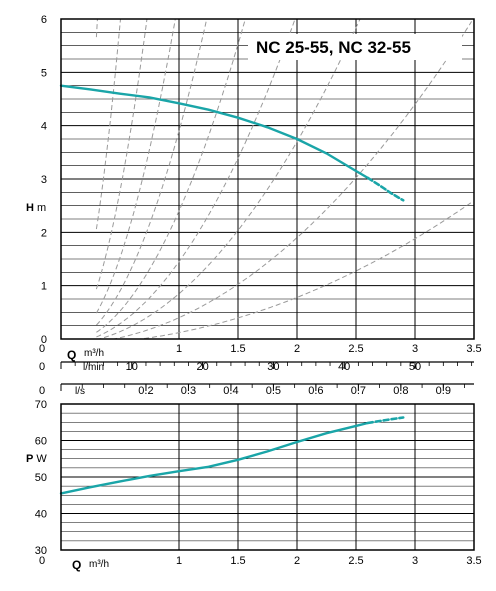 The image size is (496, 591). What do you see at coordinates (333, 47) in the screenshot?
I see `chart-title: NC 25-55, NC 32-55` at bounding box center [333, 47].